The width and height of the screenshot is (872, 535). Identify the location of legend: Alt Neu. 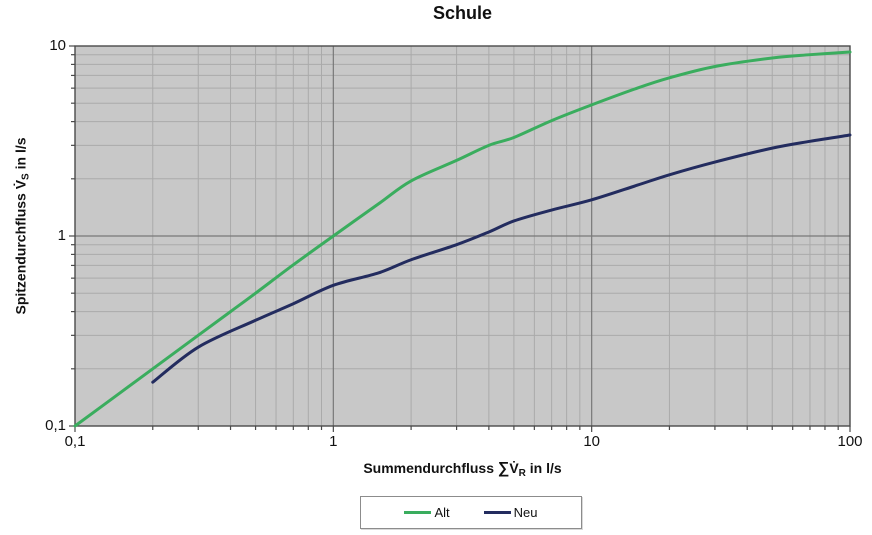
(471, 512).